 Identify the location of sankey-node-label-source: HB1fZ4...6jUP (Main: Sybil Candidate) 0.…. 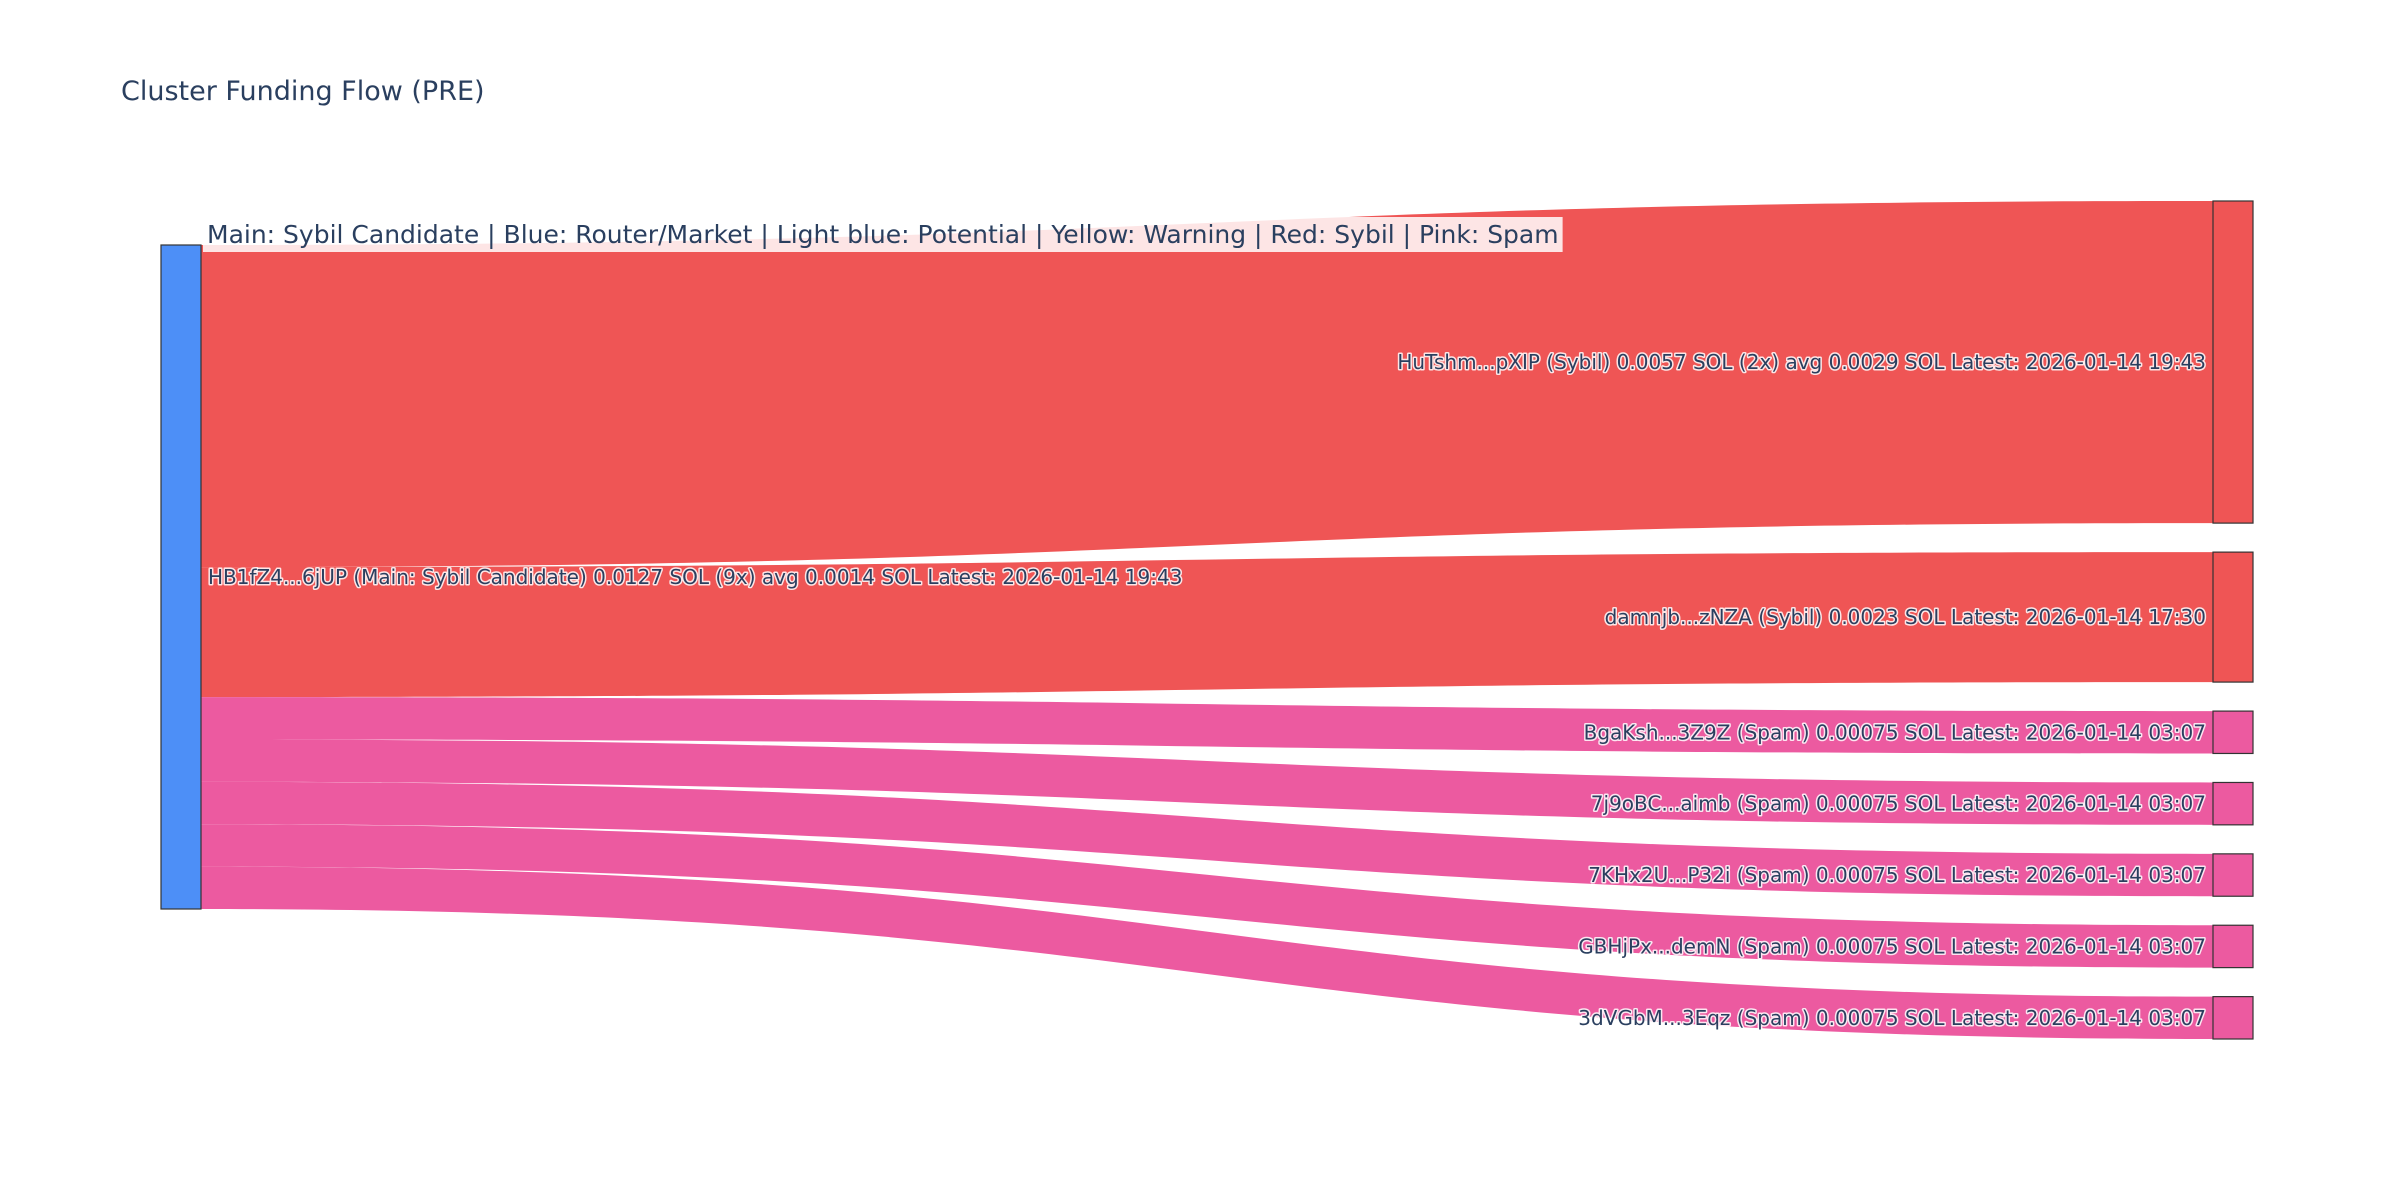
(695, 577).